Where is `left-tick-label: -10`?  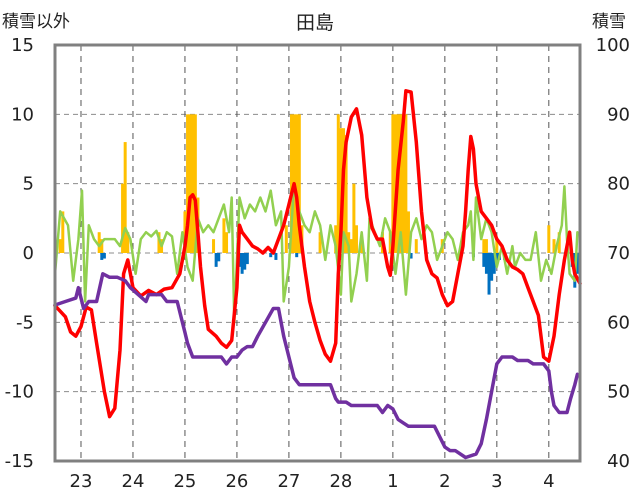 left-tick-label: -10 is located at coordinates (19, 392).